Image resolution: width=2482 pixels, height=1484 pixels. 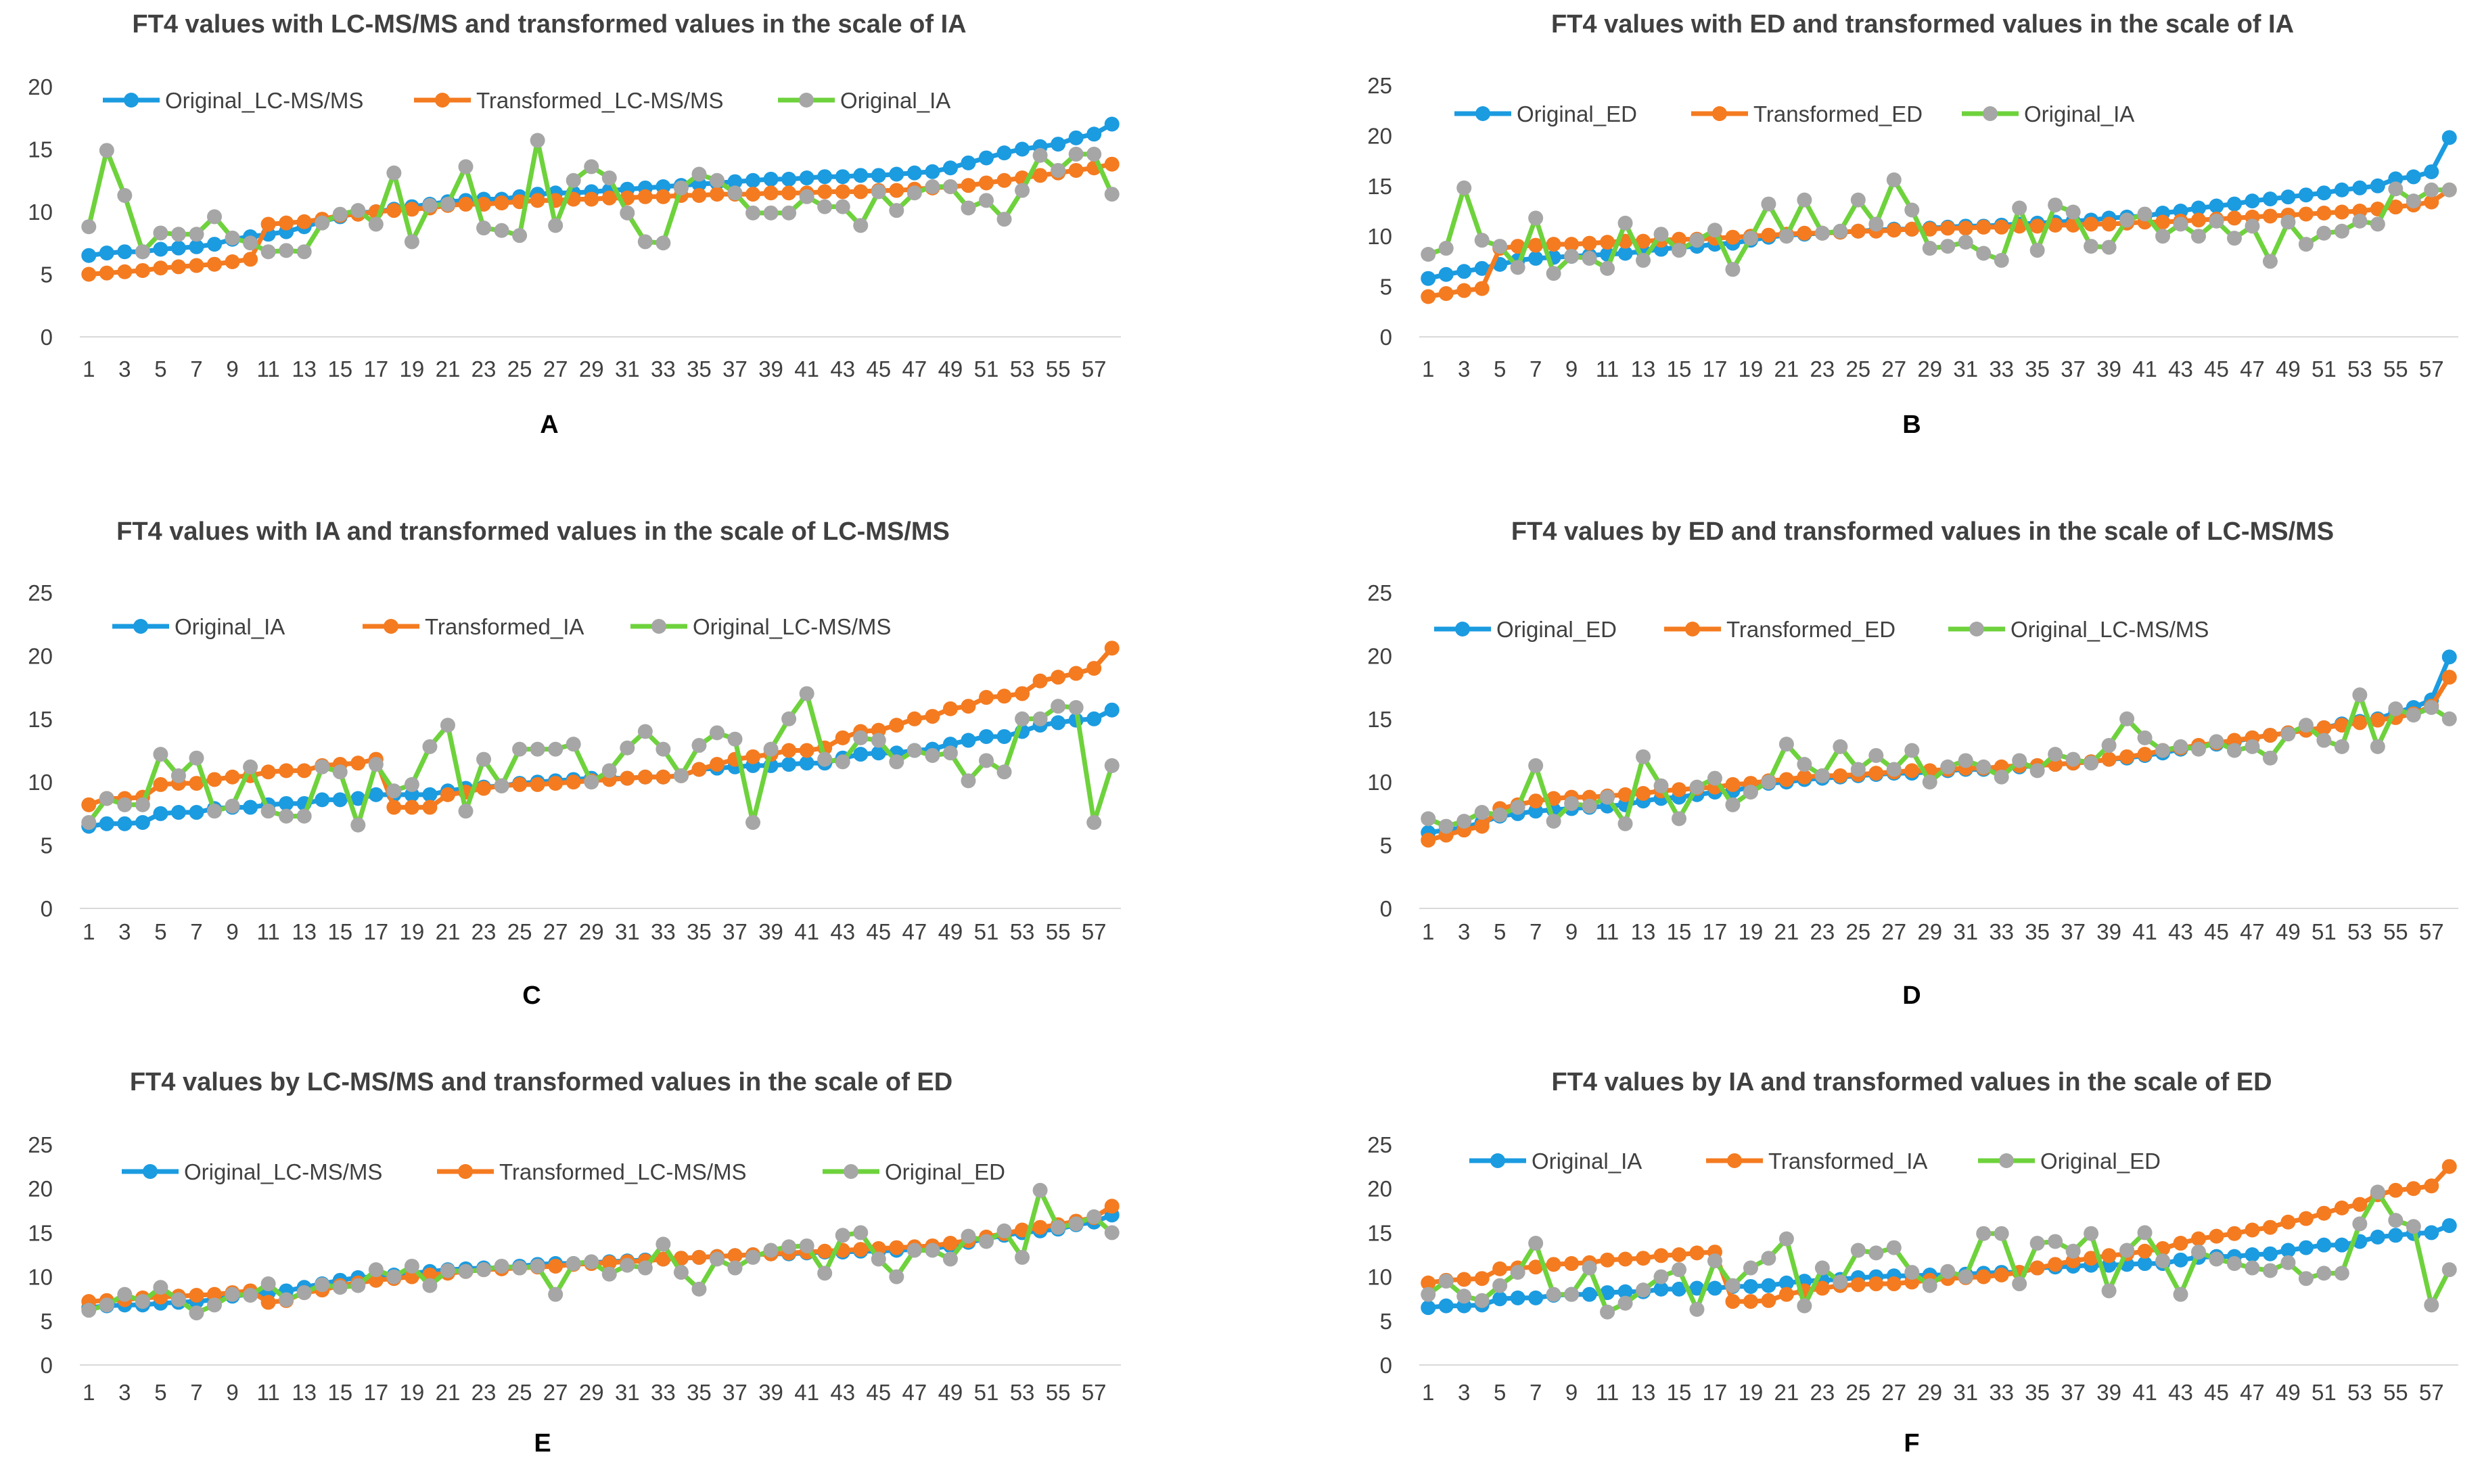 I want to click on legend-label: Transformed_LC-MS/MS, so click(x=600, y=101).